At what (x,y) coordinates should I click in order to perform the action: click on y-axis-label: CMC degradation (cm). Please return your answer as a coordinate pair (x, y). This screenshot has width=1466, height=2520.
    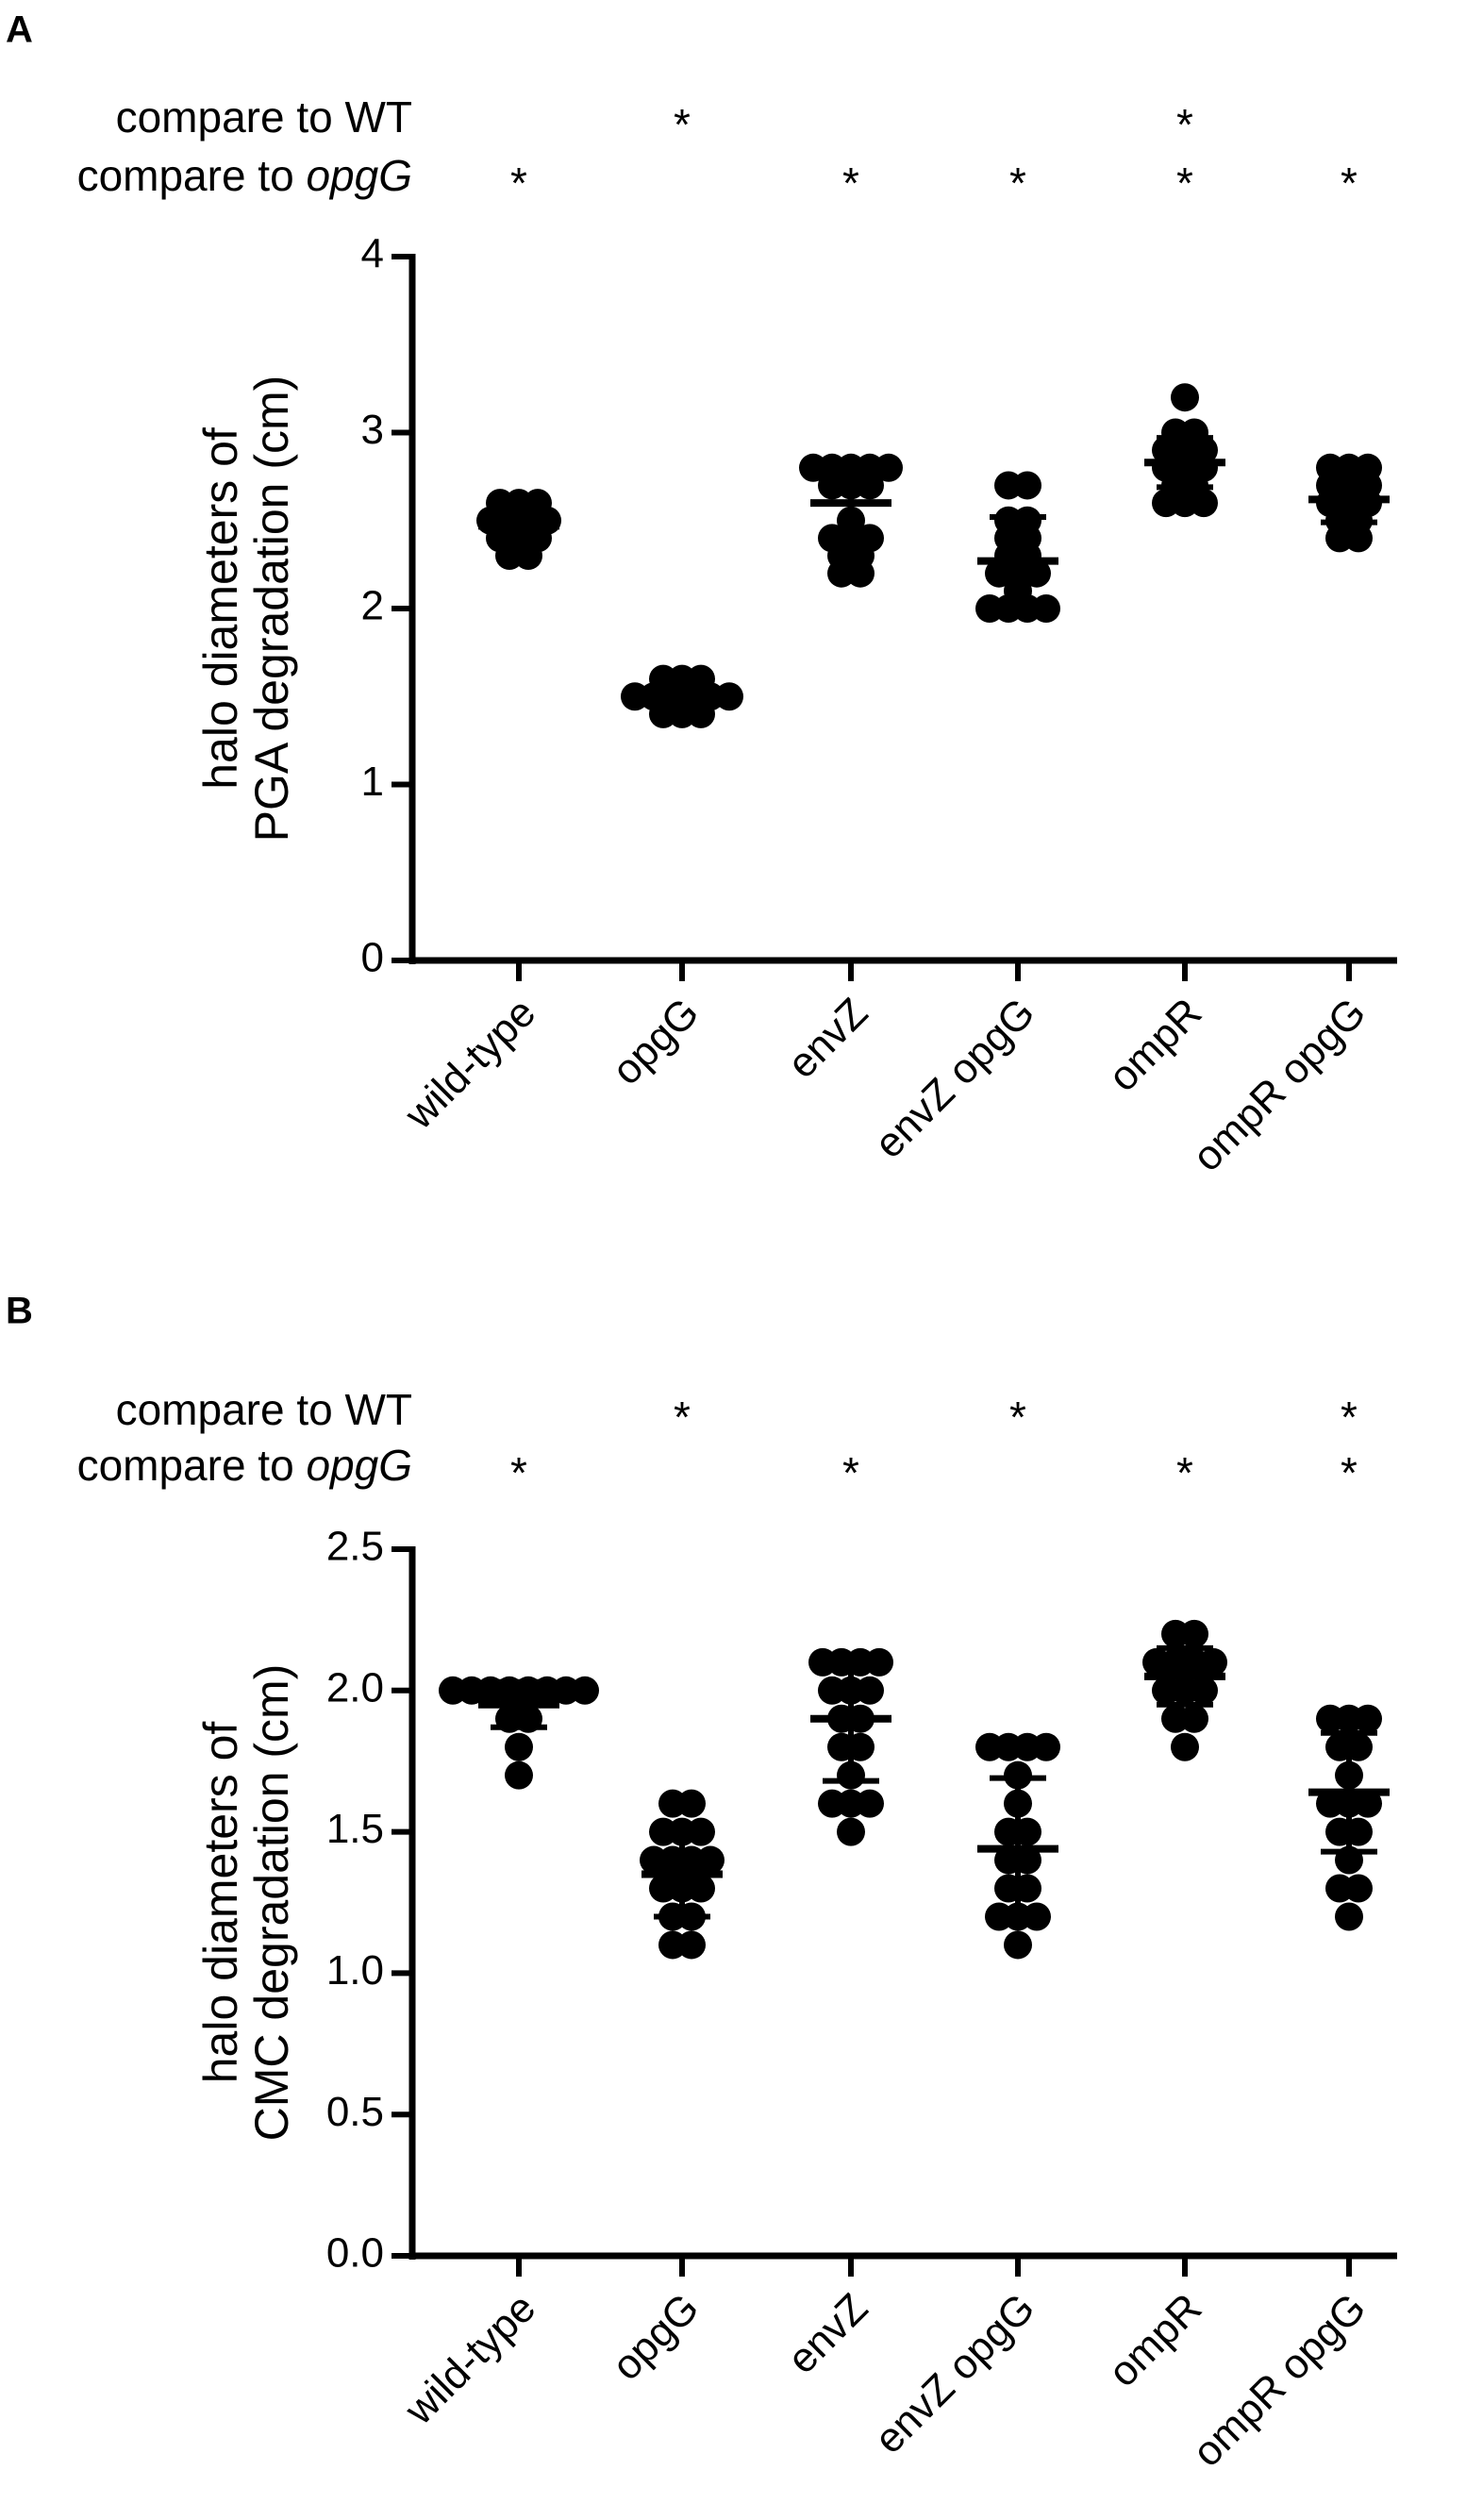
    Looking at the image, I should click on (272, 1903).